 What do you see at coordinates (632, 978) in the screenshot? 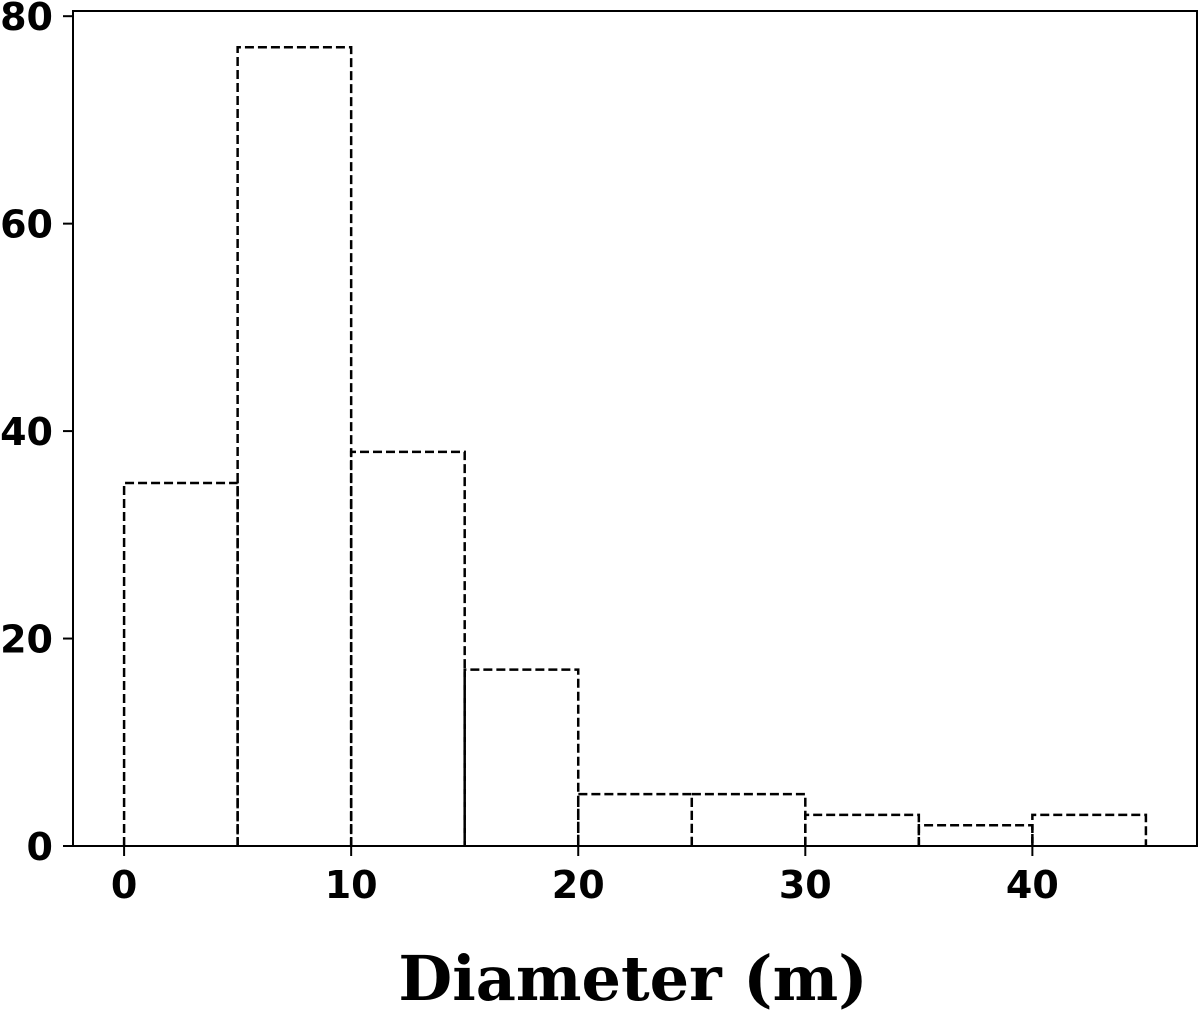
I see `x-axis-title: Diameter (m)` at bounding box center [632, 978].